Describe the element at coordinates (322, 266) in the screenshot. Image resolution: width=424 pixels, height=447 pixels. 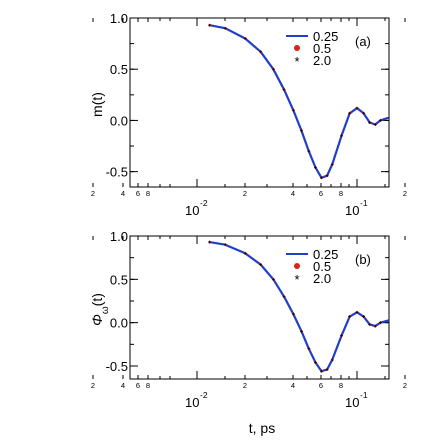
I see `panel-b-legend-label: 0.5` at that location.